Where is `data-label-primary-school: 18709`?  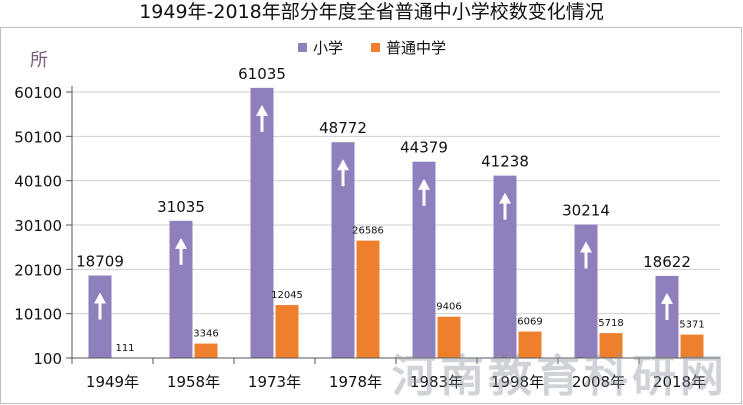
data-label-primary-school: 18709 is located at coordinates (100, 262).